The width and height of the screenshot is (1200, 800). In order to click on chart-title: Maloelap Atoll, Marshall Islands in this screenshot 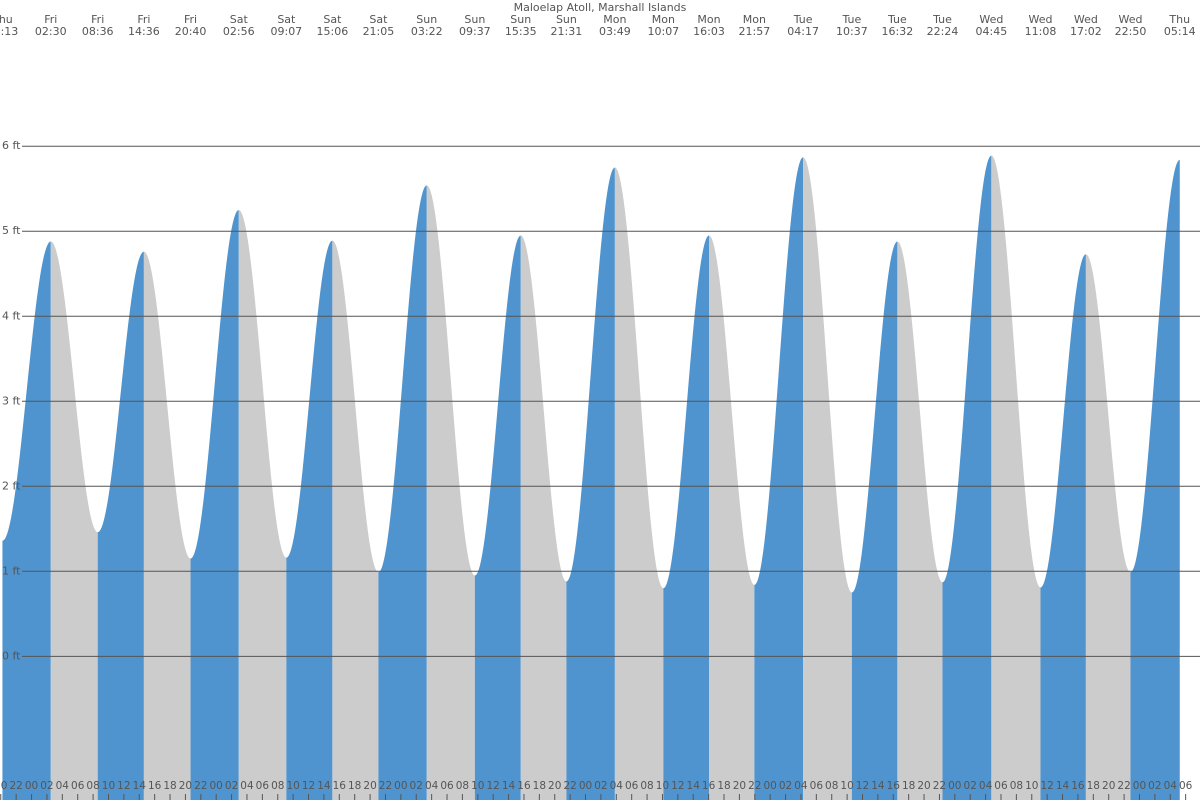, I will do `click(600, 7)`.